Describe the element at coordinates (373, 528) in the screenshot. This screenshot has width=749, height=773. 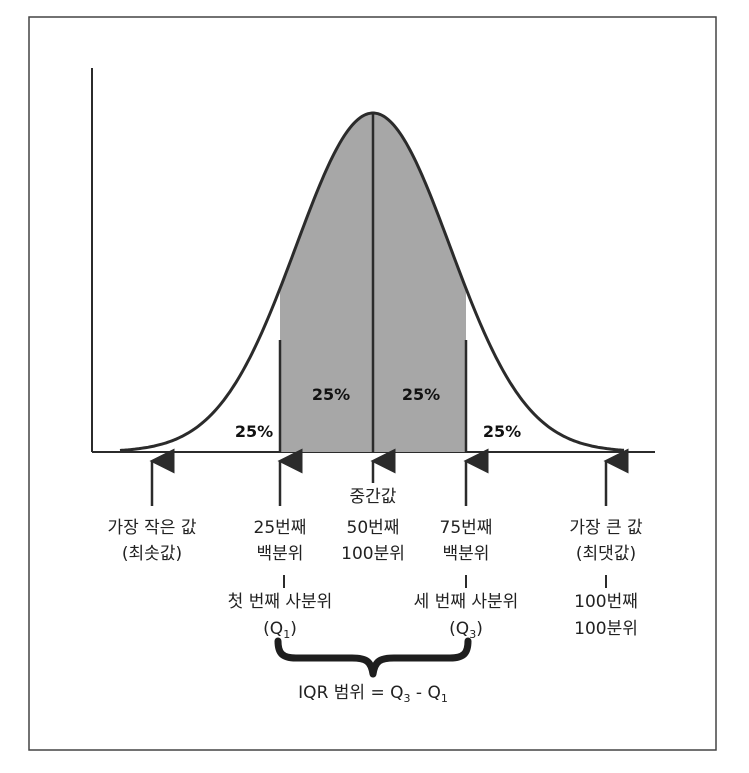
I see `median-label-line2: 50번째` at that location.